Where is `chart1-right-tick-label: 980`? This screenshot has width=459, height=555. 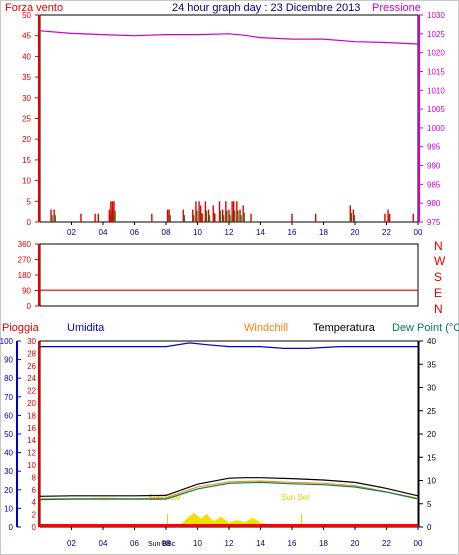
chart1-right-tick-label: 980 is located at coordinates (434, 203).